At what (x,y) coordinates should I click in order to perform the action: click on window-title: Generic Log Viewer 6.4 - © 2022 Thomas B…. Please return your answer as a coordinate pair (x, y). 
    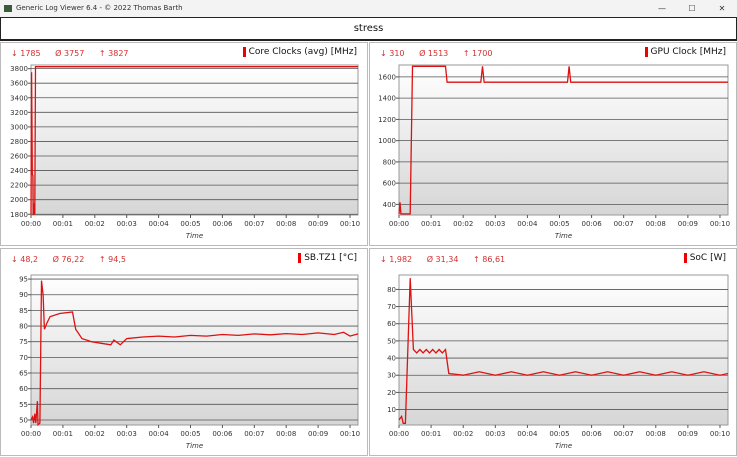
    Looking at the image, I should click on (99, 8).